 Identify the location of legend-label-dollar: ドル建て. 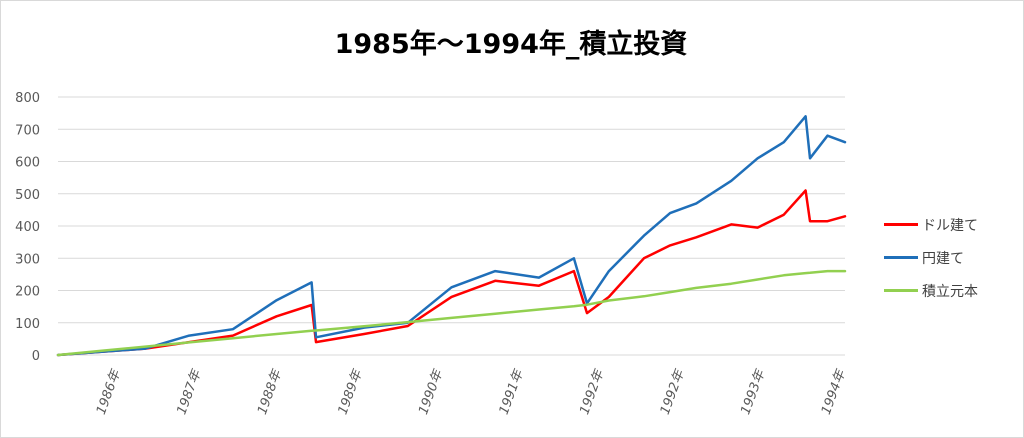
(950, 225).